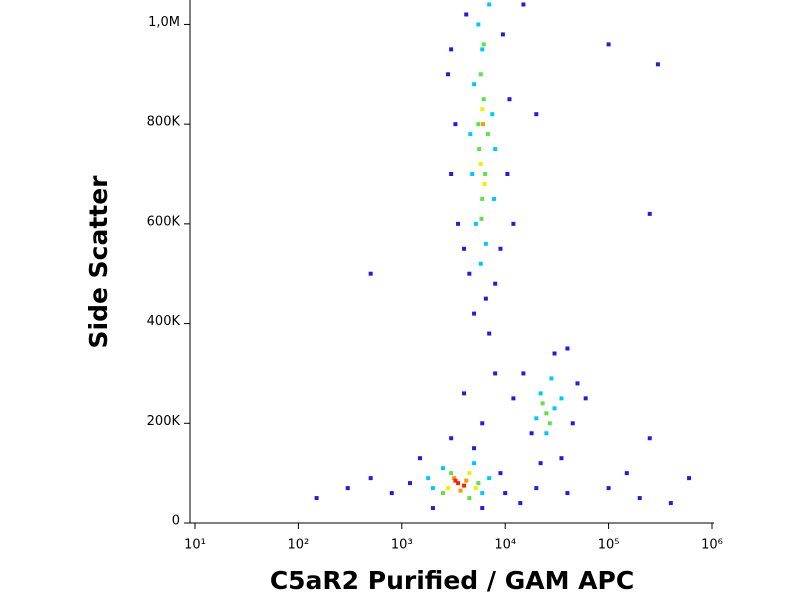 This screenshot has height=600, width=800. Describe the element at coordinates (195, 545) in the screenshot. I see `x-tick-label: 10¹` at that location.